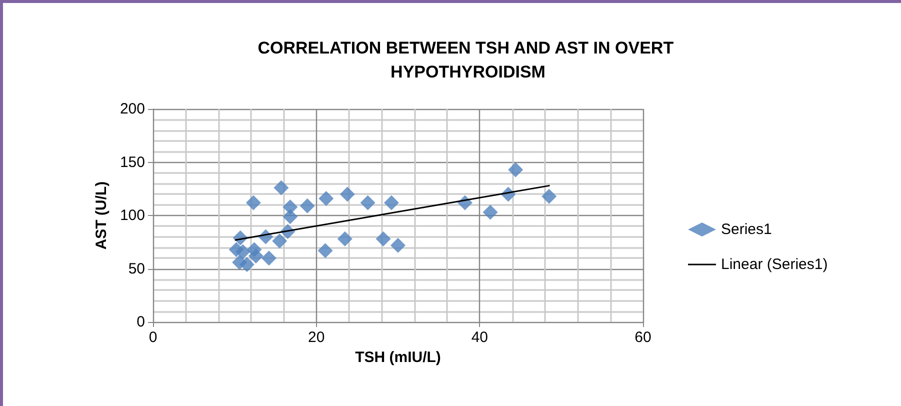 This screenshot has width=901, height=406. What do you see at coordinates (136, 269) in the screenshot?
I see `y-tick-label: 50` at bounding box center [136, 269].